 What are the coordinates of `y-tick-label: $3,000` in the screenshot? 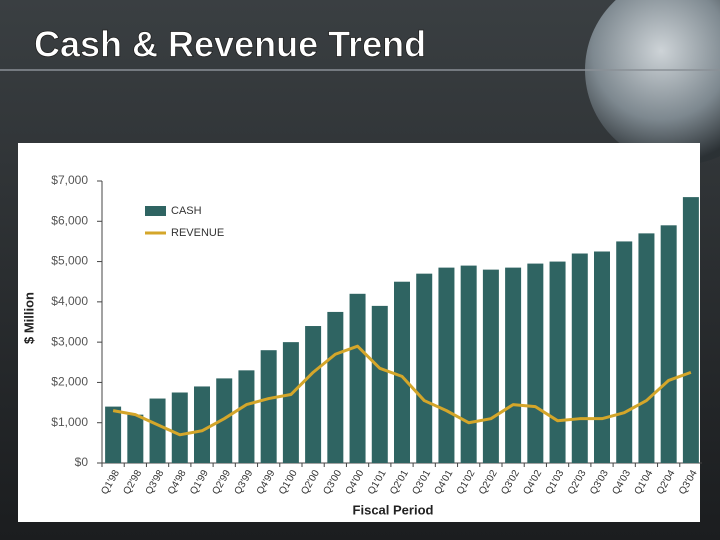 It's located at (69, 341).